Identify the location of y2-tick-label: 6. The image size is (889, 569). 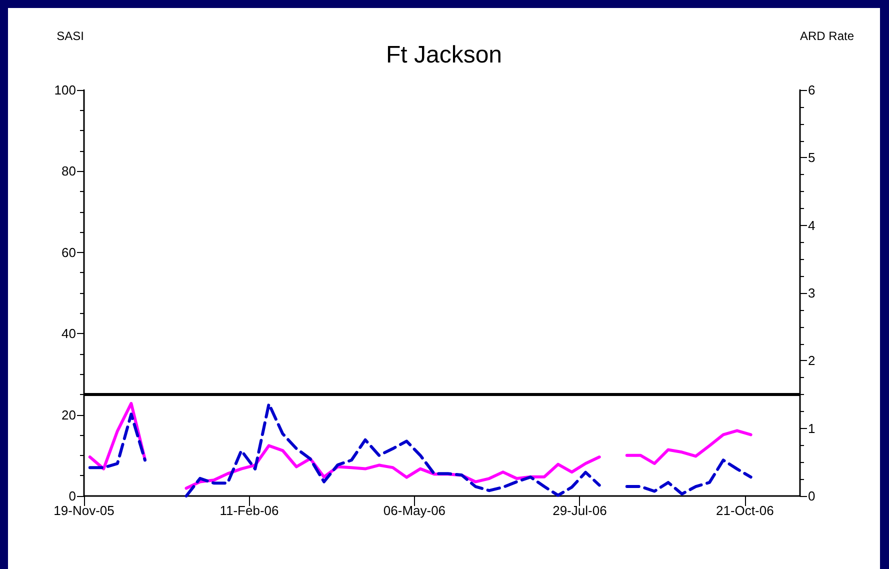
(812, 90).